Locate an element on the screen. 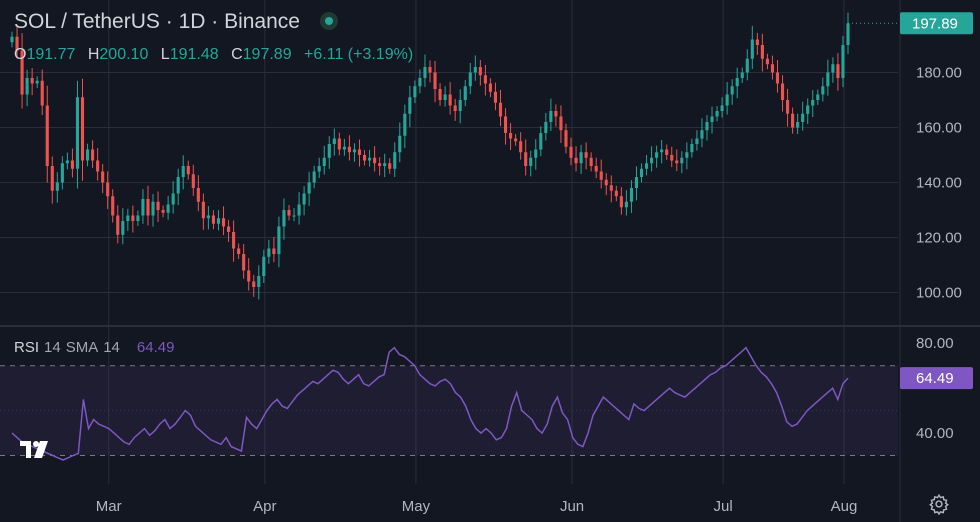  tradingview-logo is located at coordinates (36, 449).